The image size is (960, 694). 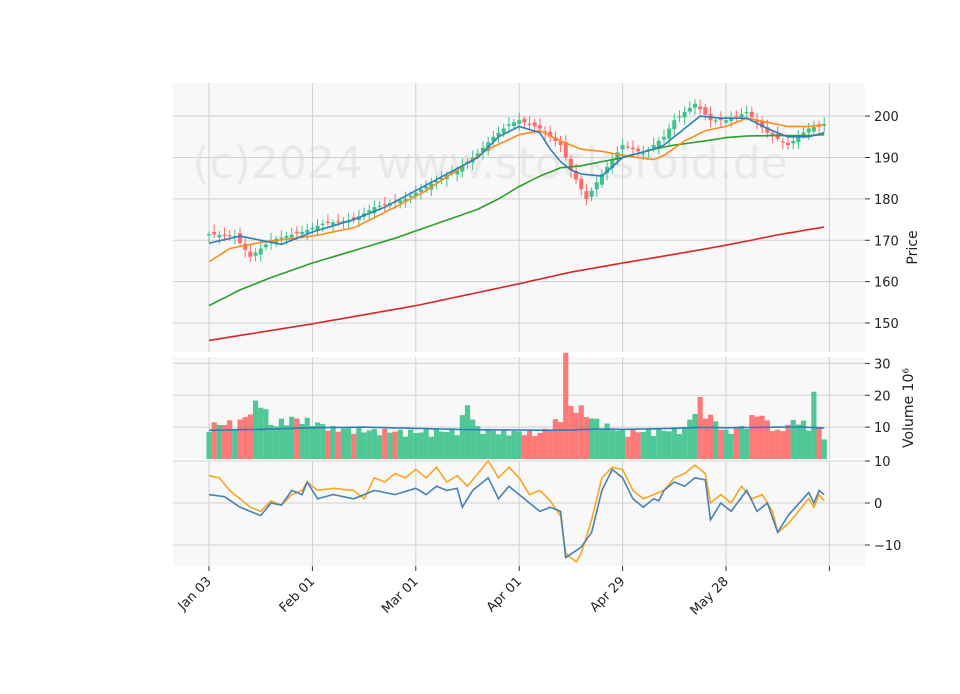 I want to click on oscillator-signal-line, so click(x=516, y=511).